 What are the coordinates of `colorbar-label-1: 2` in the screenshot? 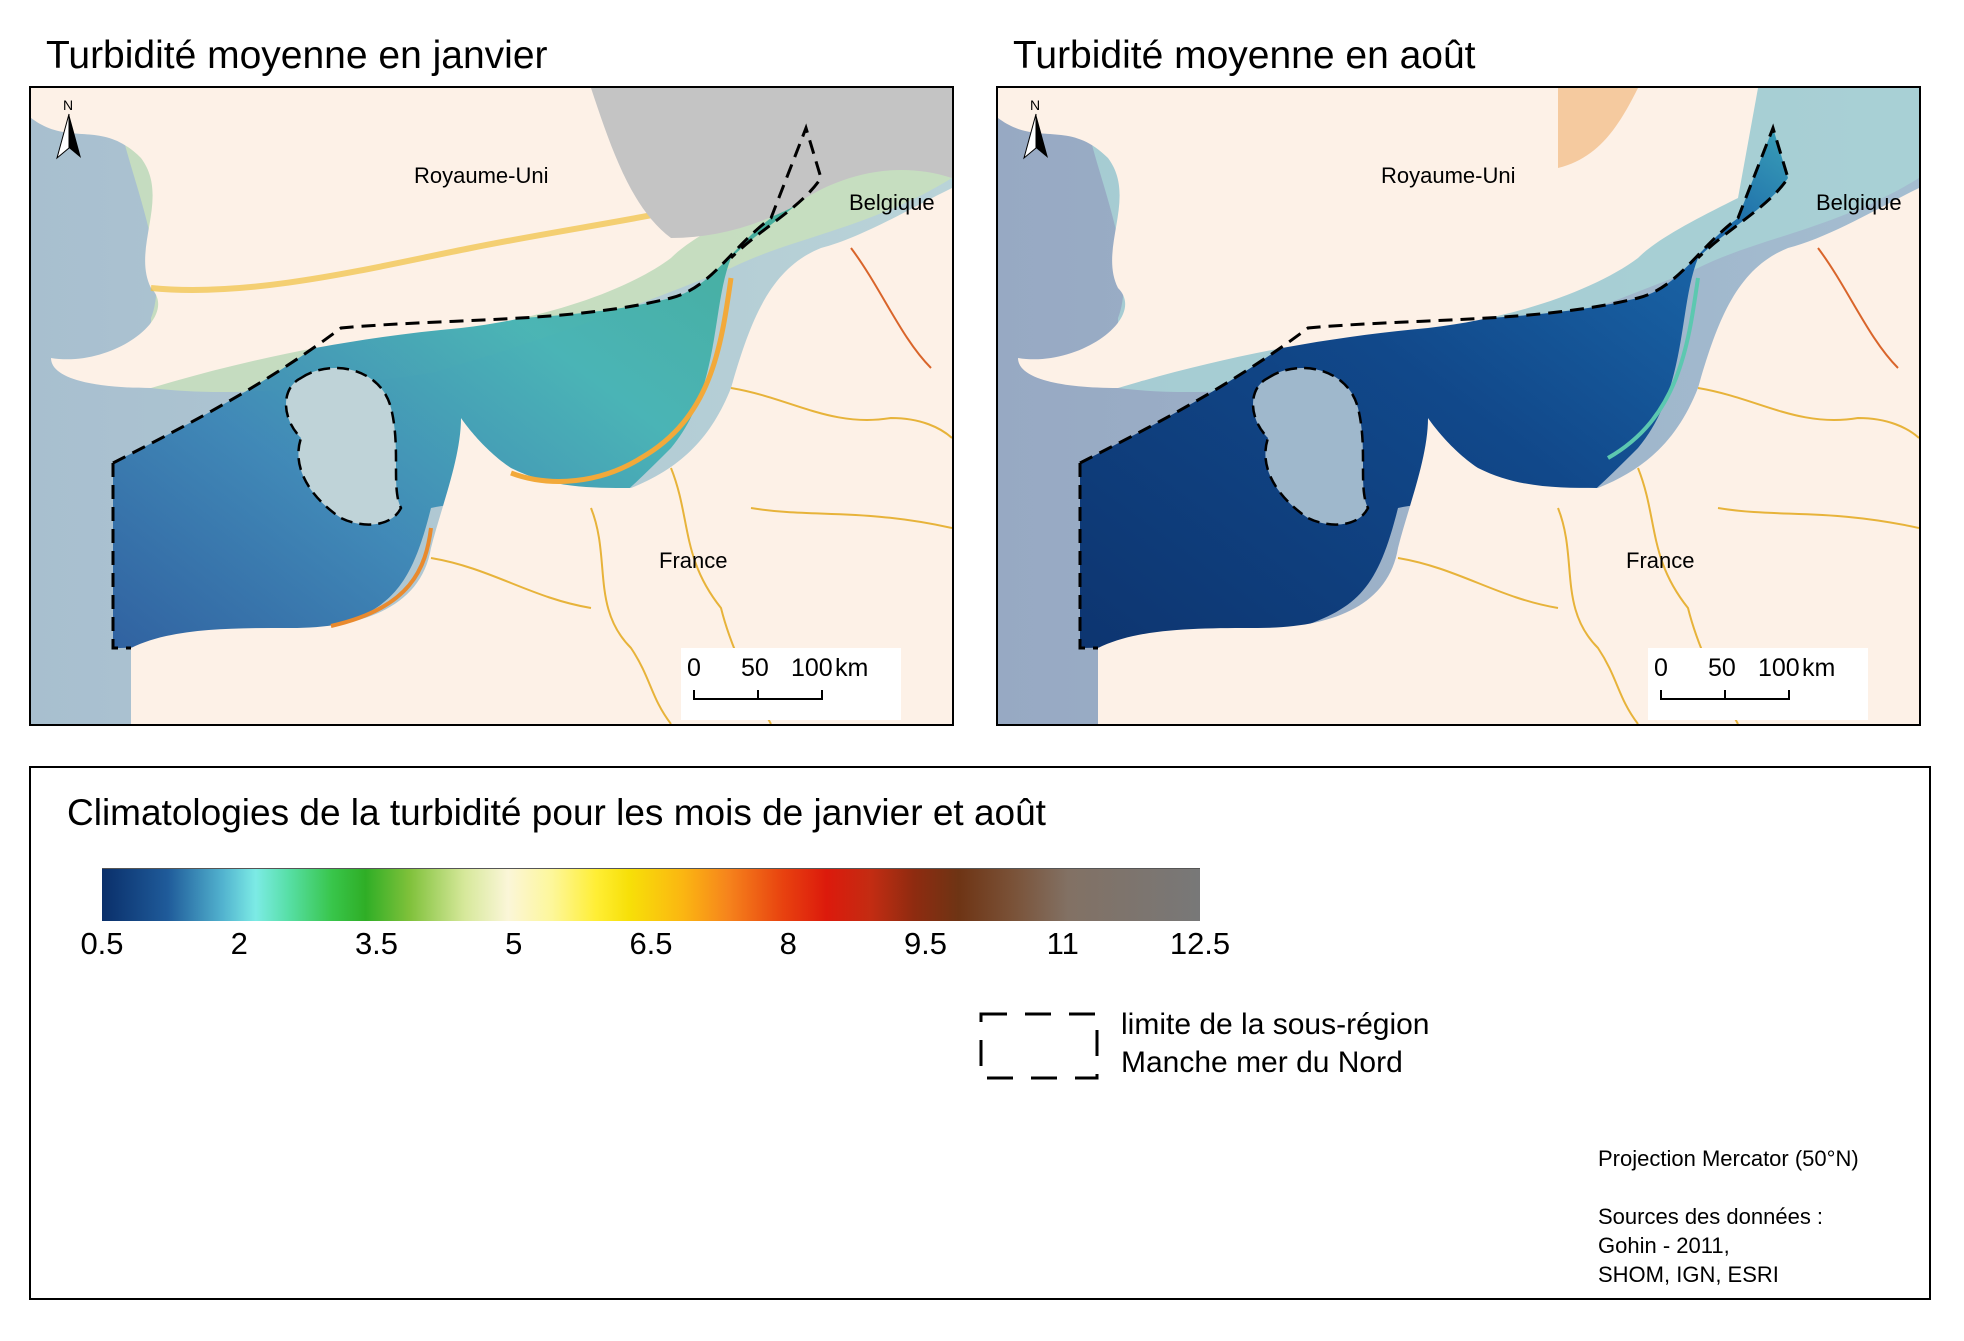 It's located at (239, 943).